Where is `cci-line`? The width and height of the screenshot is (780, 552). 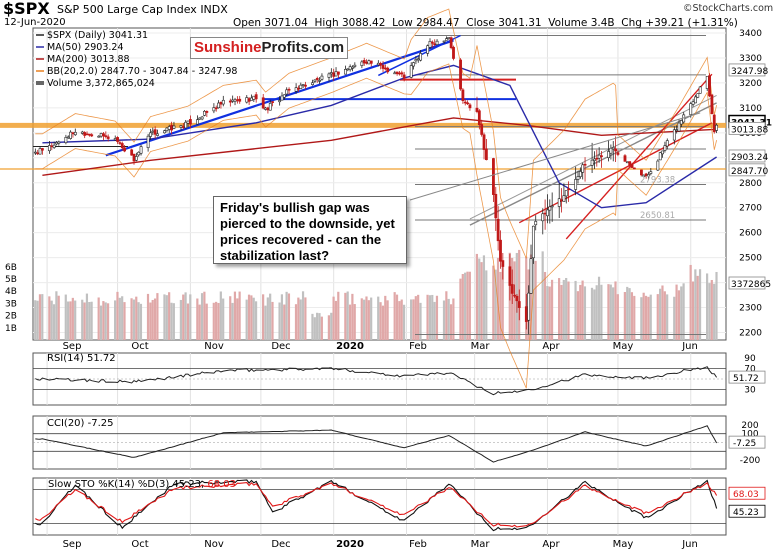
cci-line is located at coordinates (376, 444).